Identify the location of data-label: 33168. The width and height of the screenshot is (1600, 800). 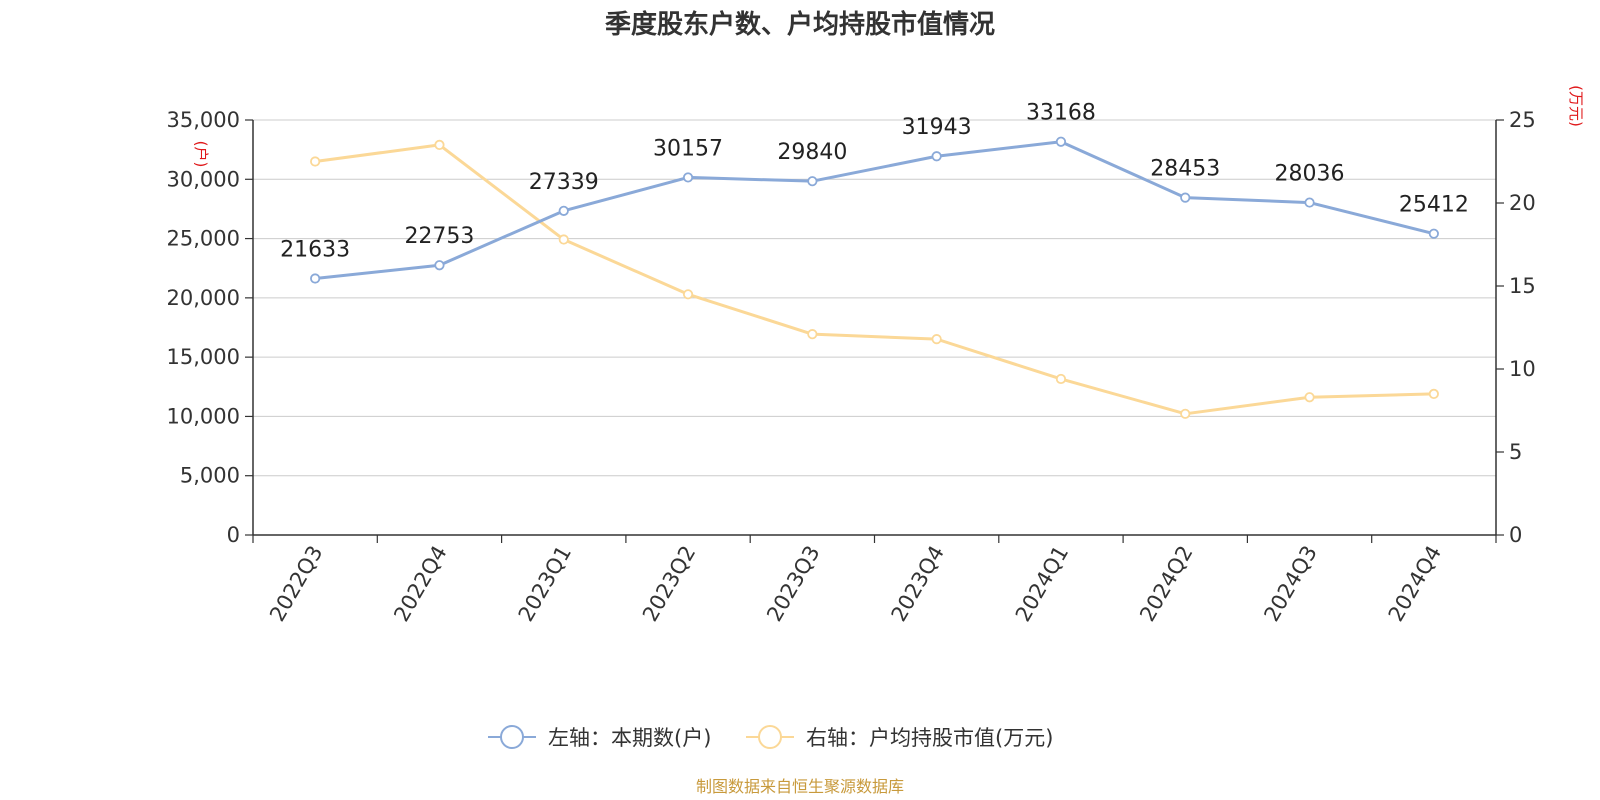
(1061, 113).